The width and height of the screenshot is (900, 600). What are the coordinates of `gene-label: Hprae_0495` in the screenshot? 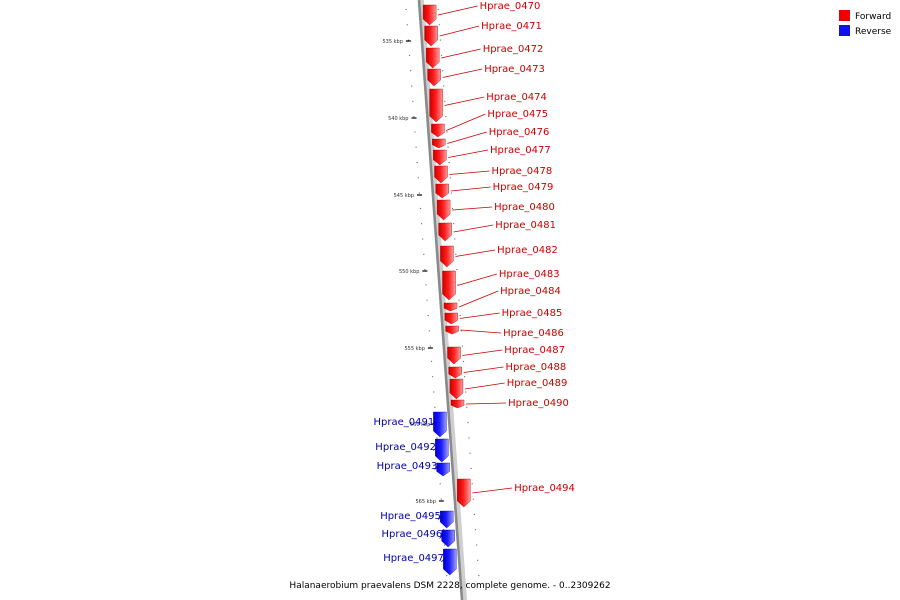 It's located at (410, 516).